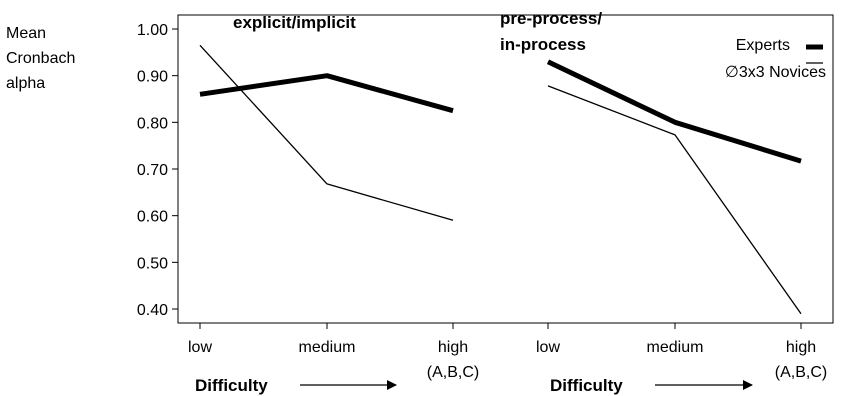 This screenshot has height=396, width=842. What do you see at coordinates (551, 18) in the screenshot?
I see `panel-title-line: pre-process/` at bounding box center [551, 18].